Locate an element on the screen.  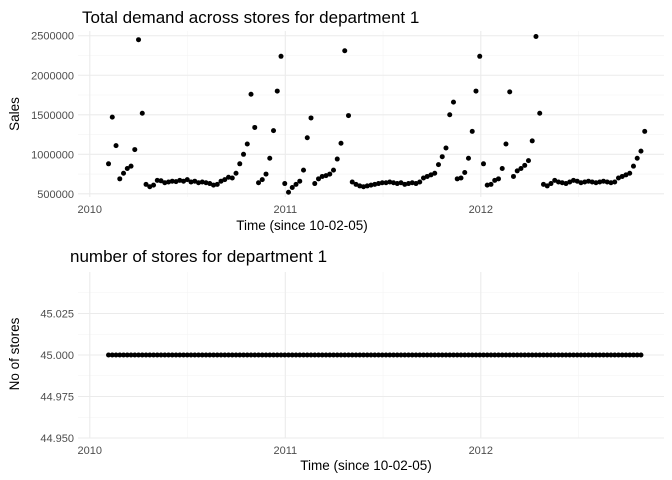
sales-y-axis-label: Sales is located at coordinates (14, 114).